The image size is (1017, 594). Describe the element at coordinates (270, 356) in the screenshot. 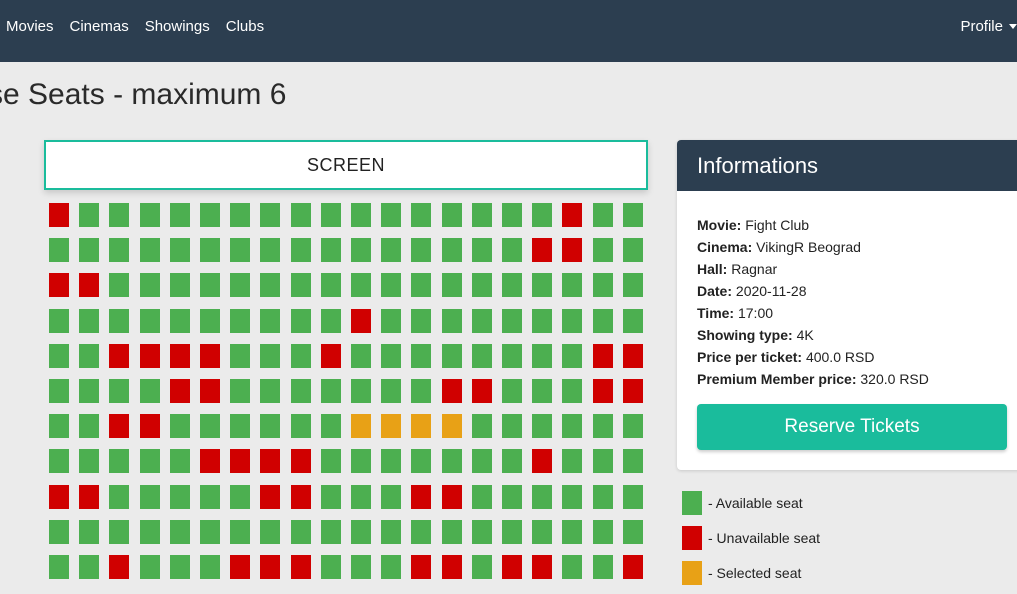

I see `seat-r5-c8` at that location.